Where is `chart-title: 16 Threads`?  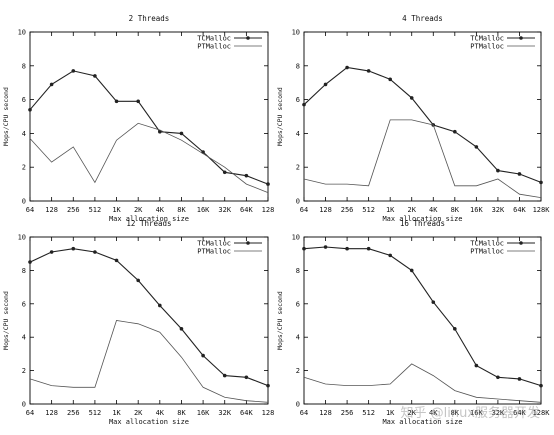
chart-title: 16 Threads is located at coordinates (422, 223).